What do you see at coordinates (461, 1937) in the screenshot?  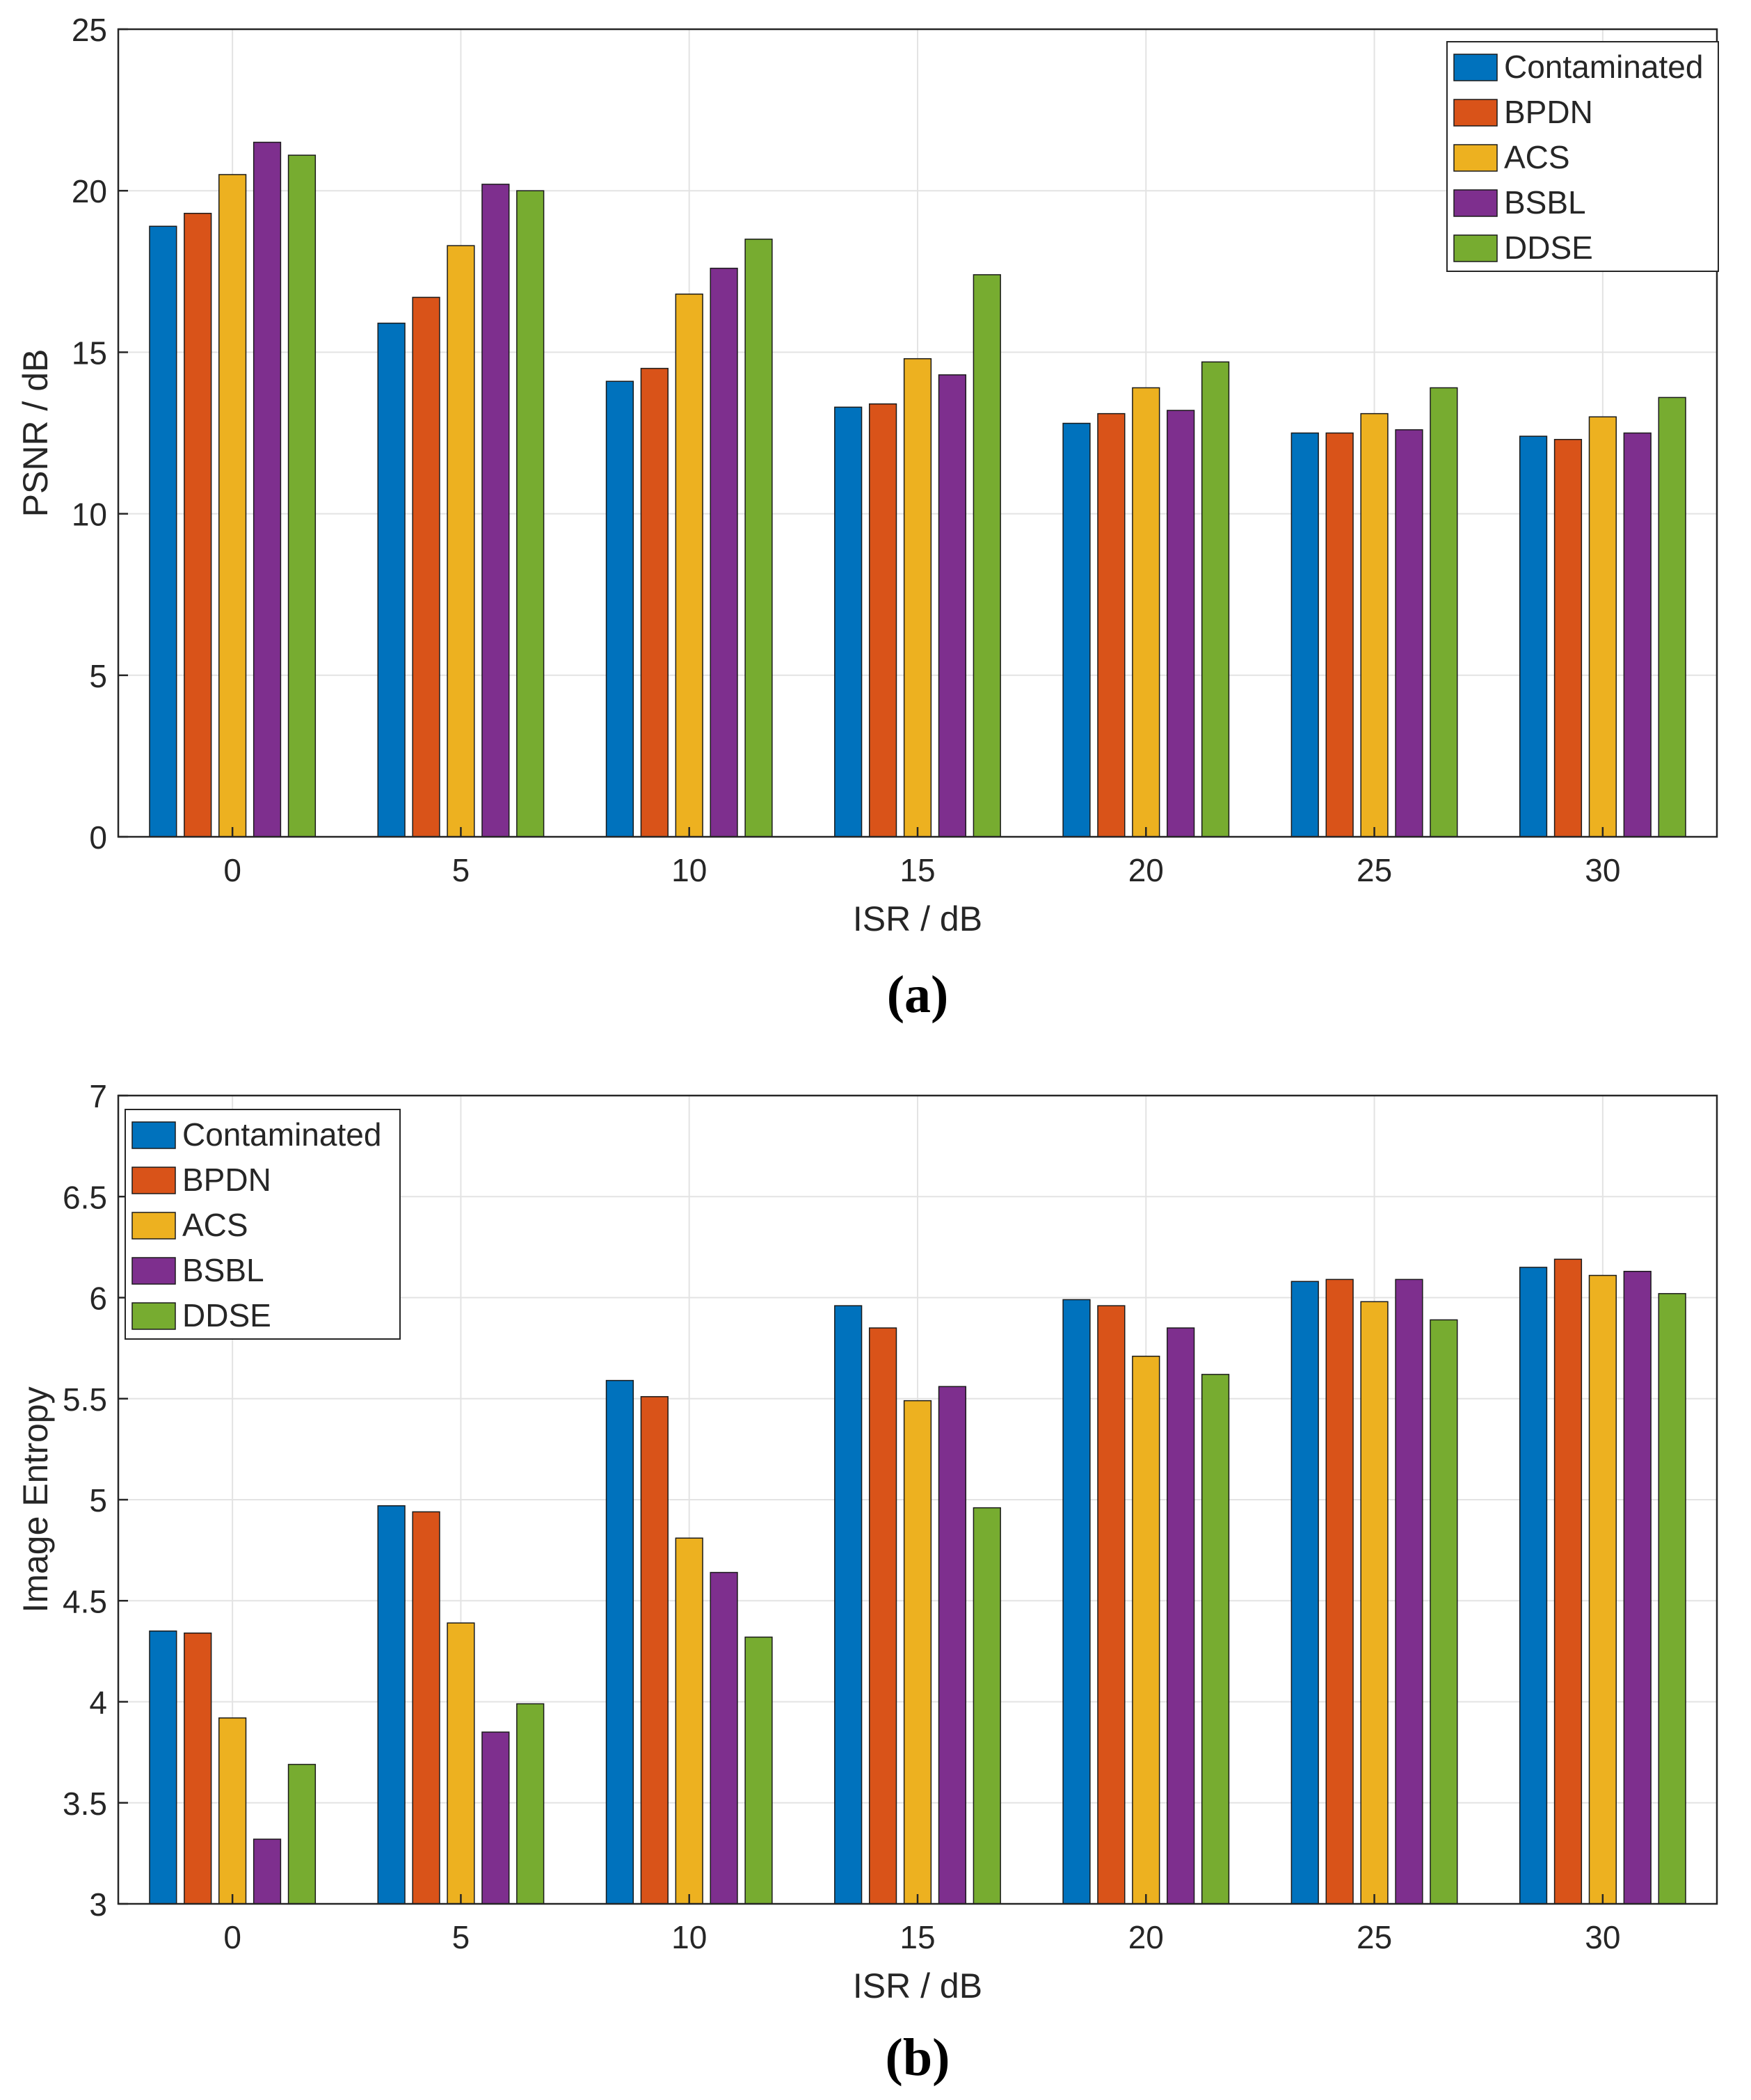 I see `x-tick-label-b: 5` at bounding box center [461, 1937].